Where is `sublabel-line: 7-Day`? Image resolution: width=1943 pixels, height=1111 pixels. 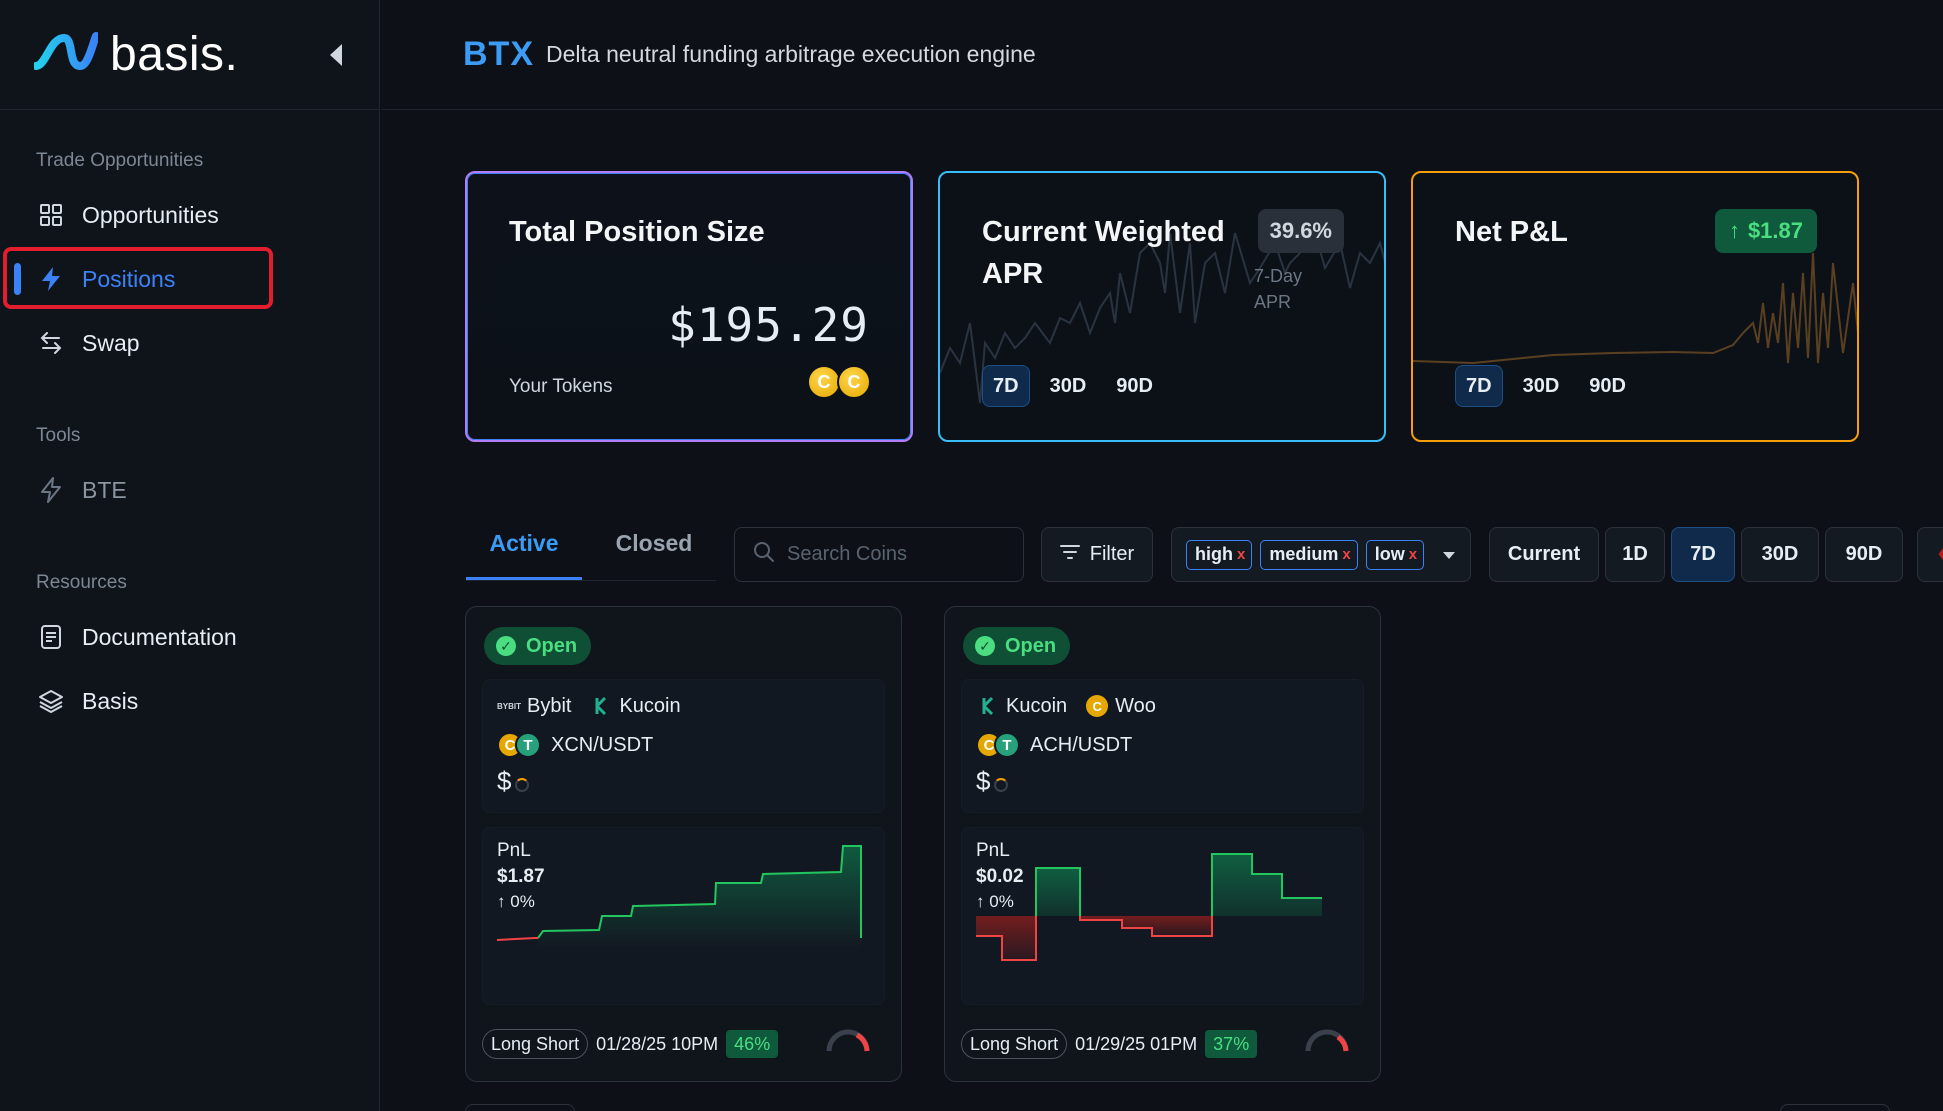
sublabel-line: 7-Day is located at coordinates (1277, 276).